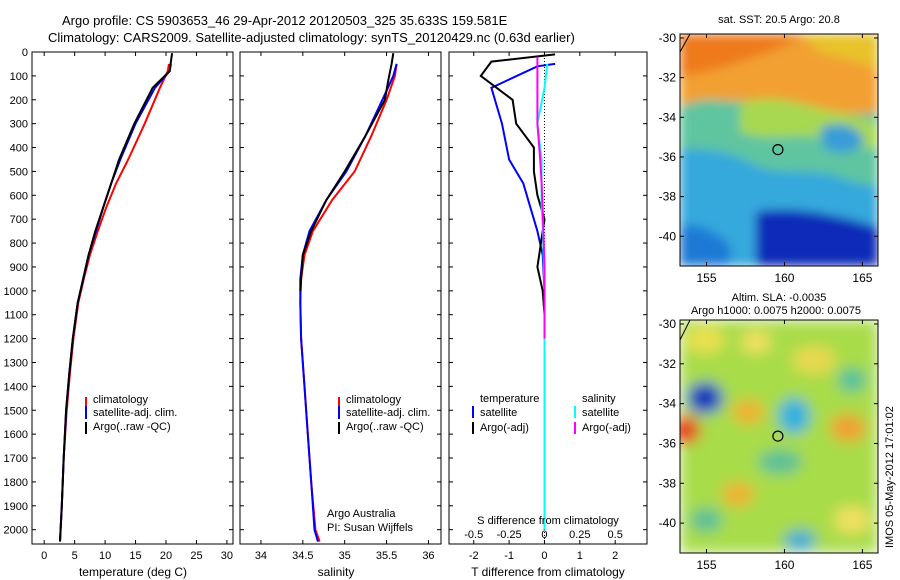 The width and height of the screenshot is (900, 580). What do you see at coordinates (548, 521) in the screenshot?
I see `s-difference-label: S difference from climatology` at bounding box center [548, 521].